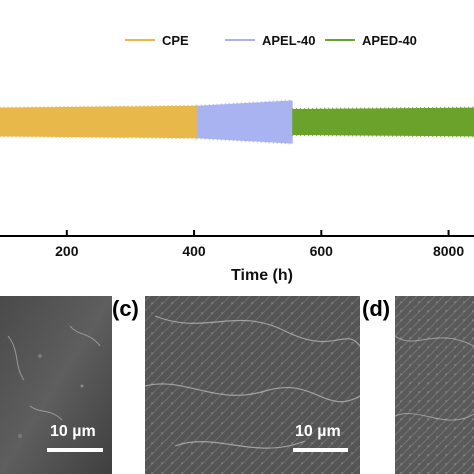 The height and width of the screenshot is (474, 474). Describe the element at coordinates (73, 431) in the screenshot. I see `scale-label-b: 10 µm` at that location.